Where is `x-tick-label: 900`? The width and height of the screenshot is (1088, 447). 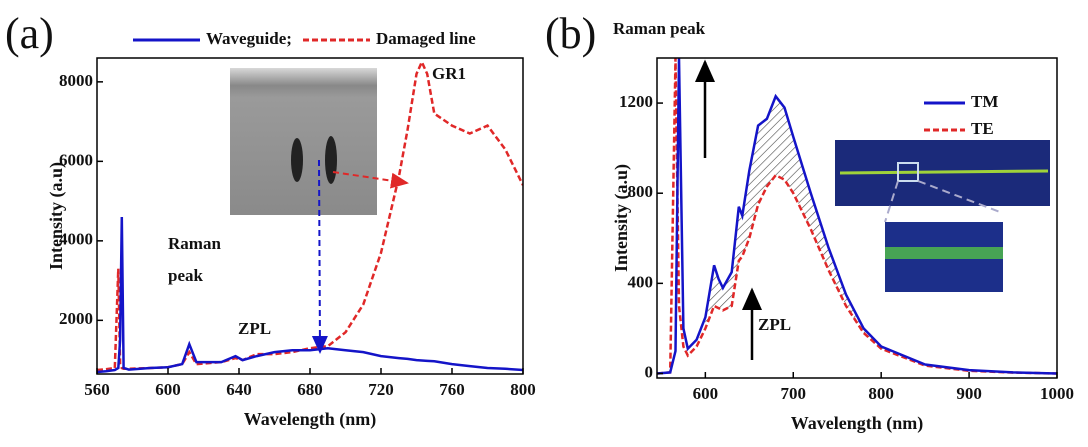 x-tick-label: 900 is located at coordinates (969, 393).